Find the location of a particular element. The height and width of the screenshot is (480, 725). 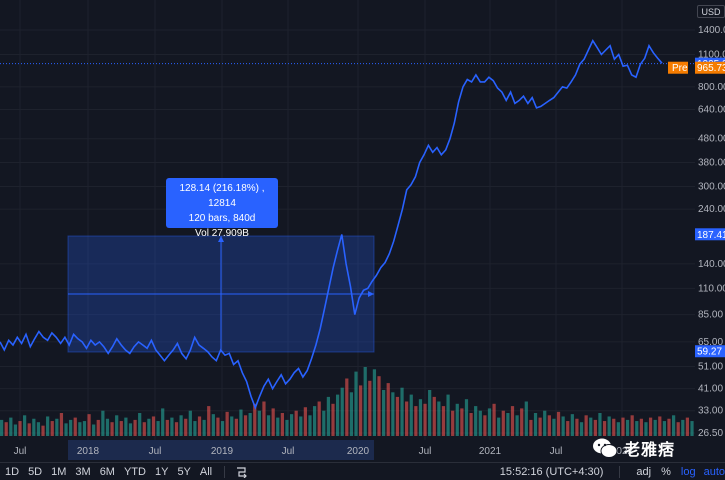

x-axis-labels: Jul 2018 Jul 2019 Jul 2020 Jul 2021 Jul 2022 is located at coordinates (324, 451).